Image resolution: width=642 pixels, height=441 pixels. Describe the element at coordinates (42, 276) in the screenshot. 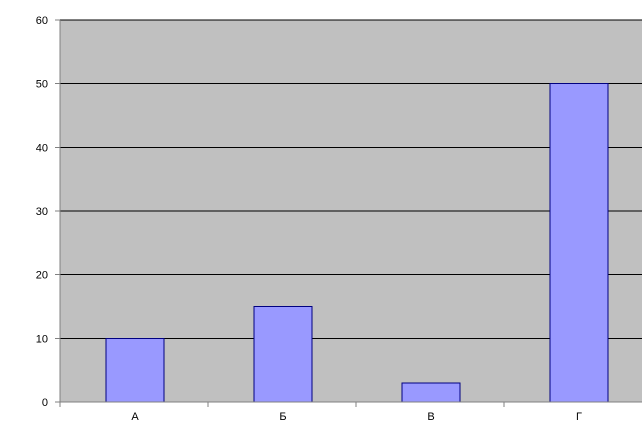

I see `y-tick-label-20: 20` at that location.